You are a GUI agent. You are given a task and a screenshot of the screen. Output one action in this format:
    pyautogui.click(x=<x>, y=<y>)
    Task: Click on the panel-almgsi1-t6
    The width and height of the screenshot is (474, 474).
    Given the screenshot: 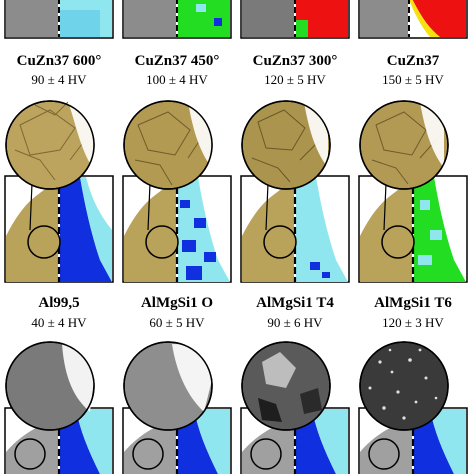 What is the action you would take?
    pyautogui.click(x=413, y=407)
    